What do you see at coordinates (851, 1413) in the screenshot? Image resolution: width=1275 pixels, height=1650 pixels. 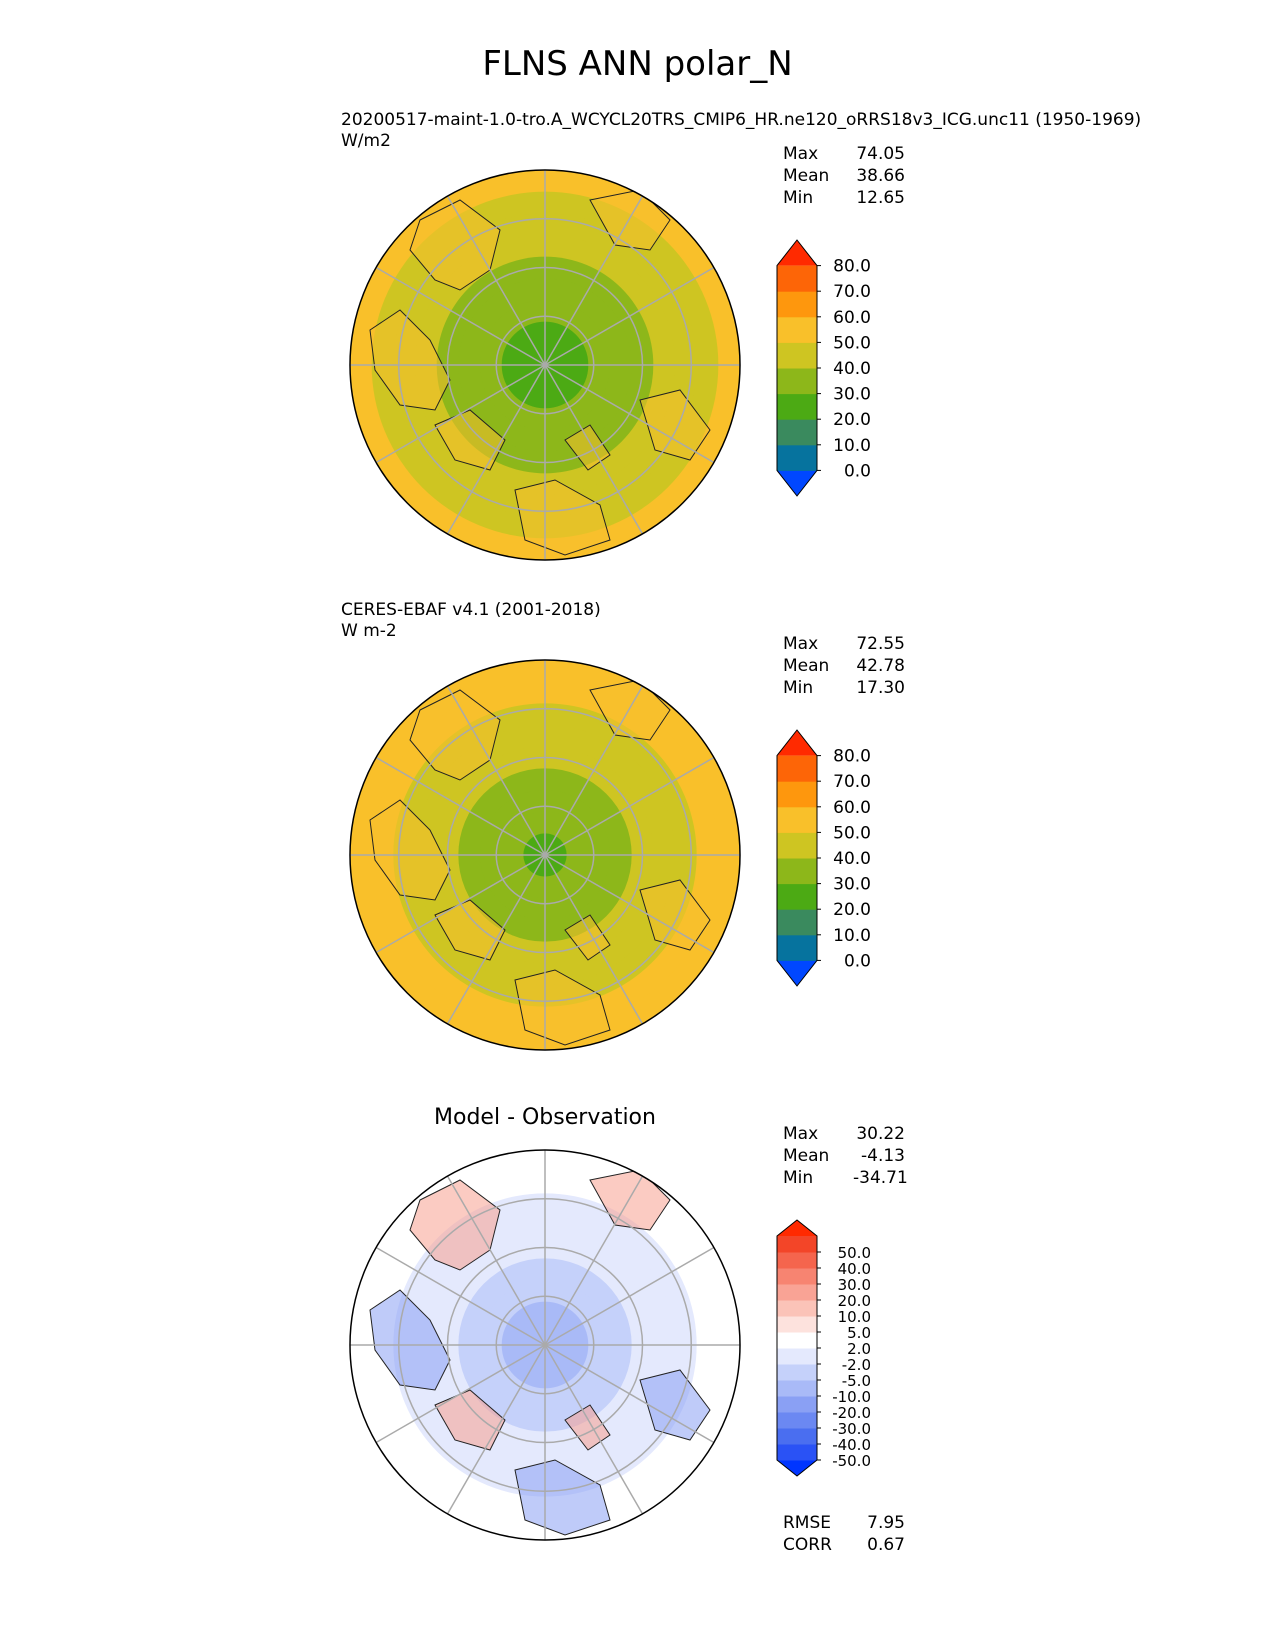 I see `colorbar-tick-label: -20.0` at bounding box center [851, 1413].